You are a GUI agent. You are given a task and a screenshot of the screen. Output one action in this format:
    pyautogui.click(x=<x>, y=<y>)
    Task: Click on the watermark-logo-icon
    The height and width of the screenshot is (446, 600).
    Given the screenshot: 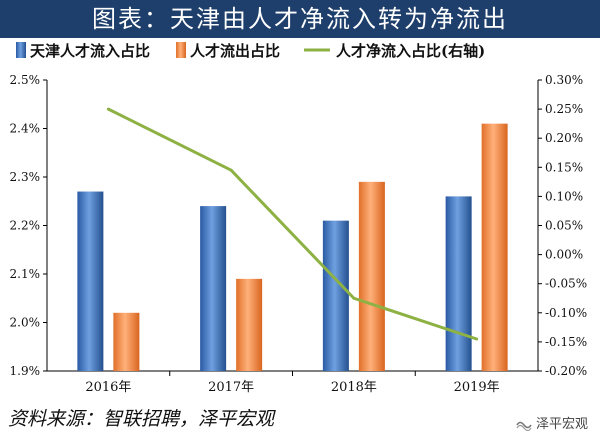 What is the action you would take?
    pyautogui.click(x=524, y=426)
    